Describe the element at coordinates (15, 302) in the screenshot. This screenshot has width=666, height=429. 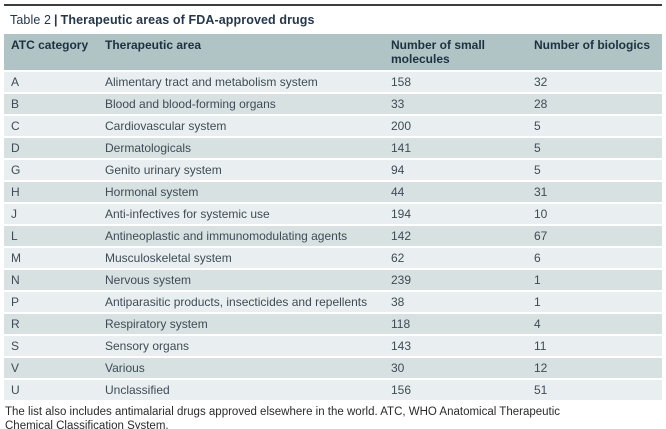
I see `cell-atc: P` at that location.